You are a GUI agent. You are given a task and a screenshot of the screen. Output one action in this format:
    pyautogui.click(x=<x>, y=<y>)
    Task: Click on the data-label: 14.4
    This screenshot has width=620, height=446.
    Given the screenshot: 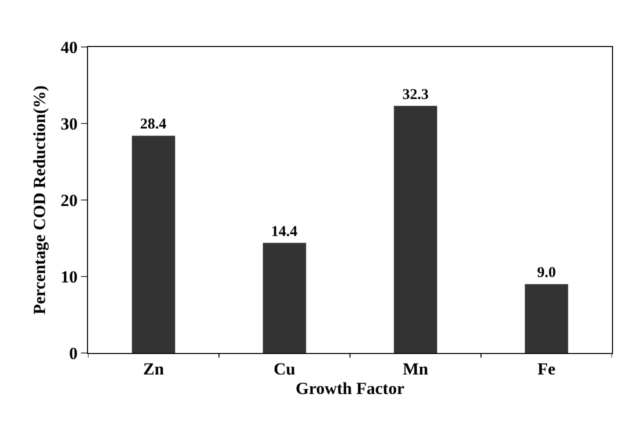 What is the action you would take?
    pyautogui.click(x=284, y=232)
    